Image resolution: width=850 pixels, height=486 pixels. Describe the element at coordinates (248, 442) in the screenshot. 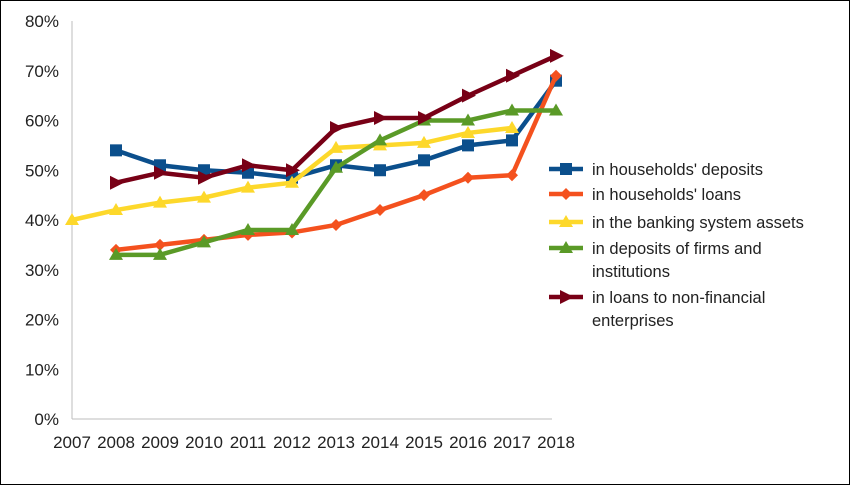

I see `x-tick-label: 2011` at that location.